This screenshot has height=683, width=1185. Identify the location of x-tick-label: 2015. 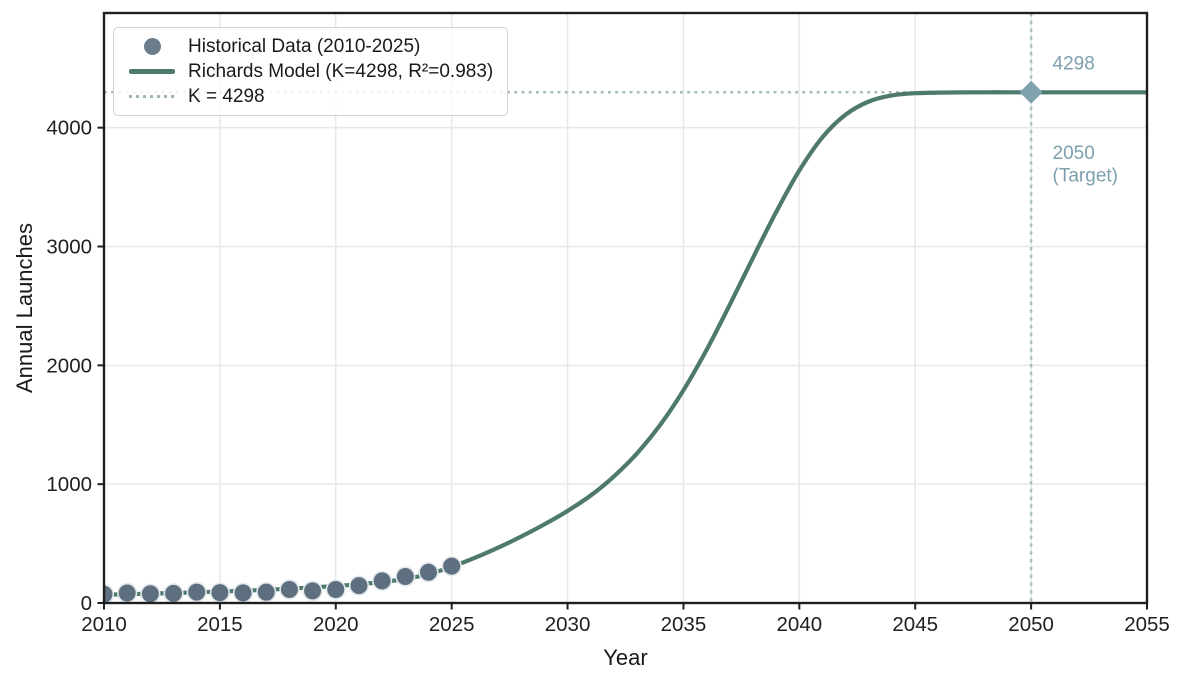
(220, 624).